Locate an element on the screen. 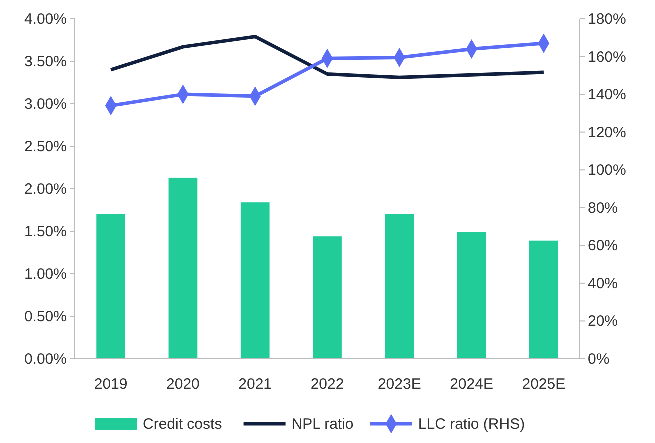 The height and width of the screenshot is (443, 655). x-tick-label: 2025E is located at coordinates (544, 384).